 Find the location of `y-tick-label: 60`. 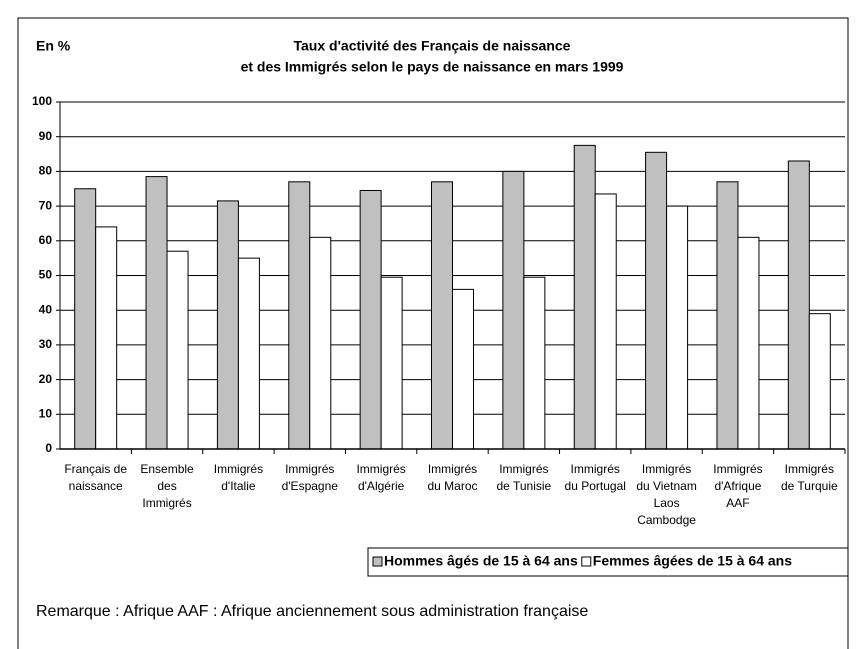

y-tick-label: 60 is located at coordinates (46, 240).